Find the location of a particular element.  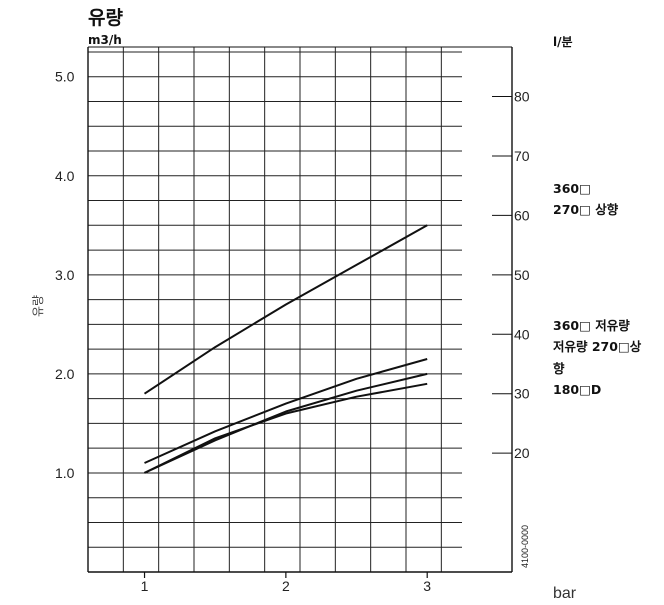

y-axis-side-label: 유량 is located at coordinates (38, 306).